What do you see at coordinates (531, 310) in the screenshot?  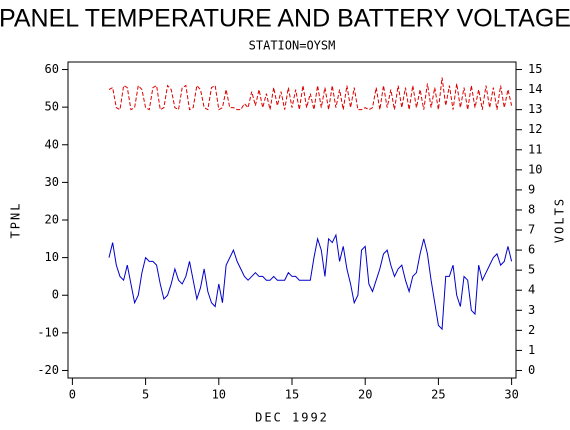 I see `y2-tick-label: 3` at bounding box center [531, 310].